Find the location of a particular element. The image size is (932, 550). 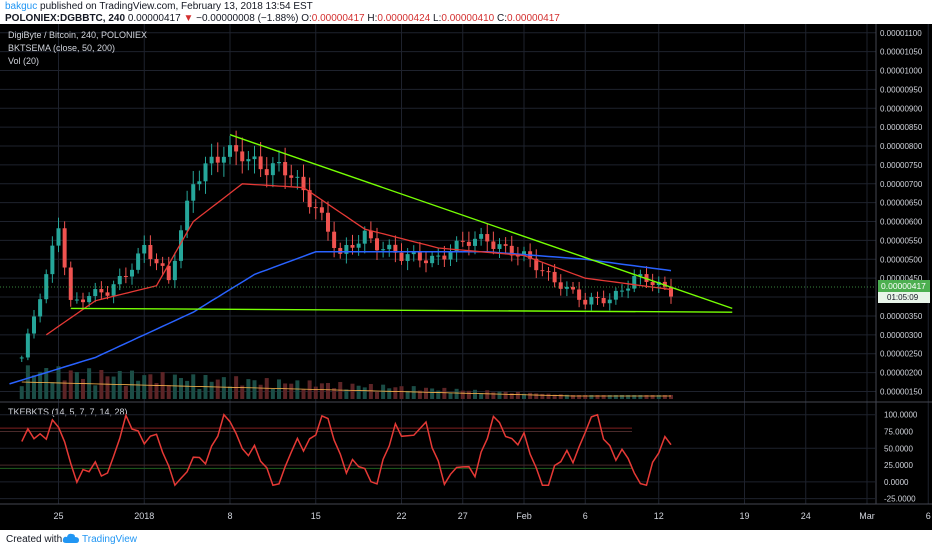

legend-title: DigiByte / Bitcoin, 240, POLONIEX is located at coordinates (77, 35).